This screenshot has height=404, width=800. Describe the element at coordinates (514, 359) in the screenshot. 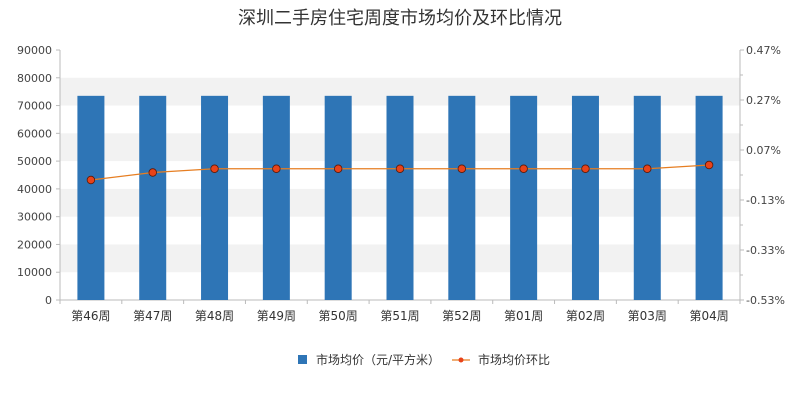

I see `legend-line-label: 市场均价环比` at that location.